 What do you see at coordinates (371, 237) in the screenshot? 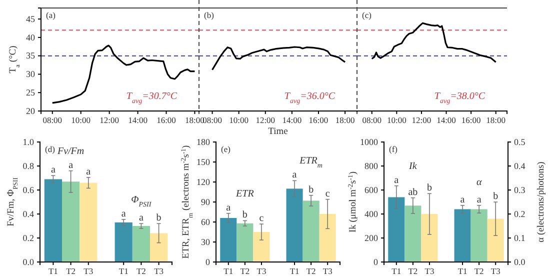
I see `y-tick-label: 200` at bounding box center [371, 237].